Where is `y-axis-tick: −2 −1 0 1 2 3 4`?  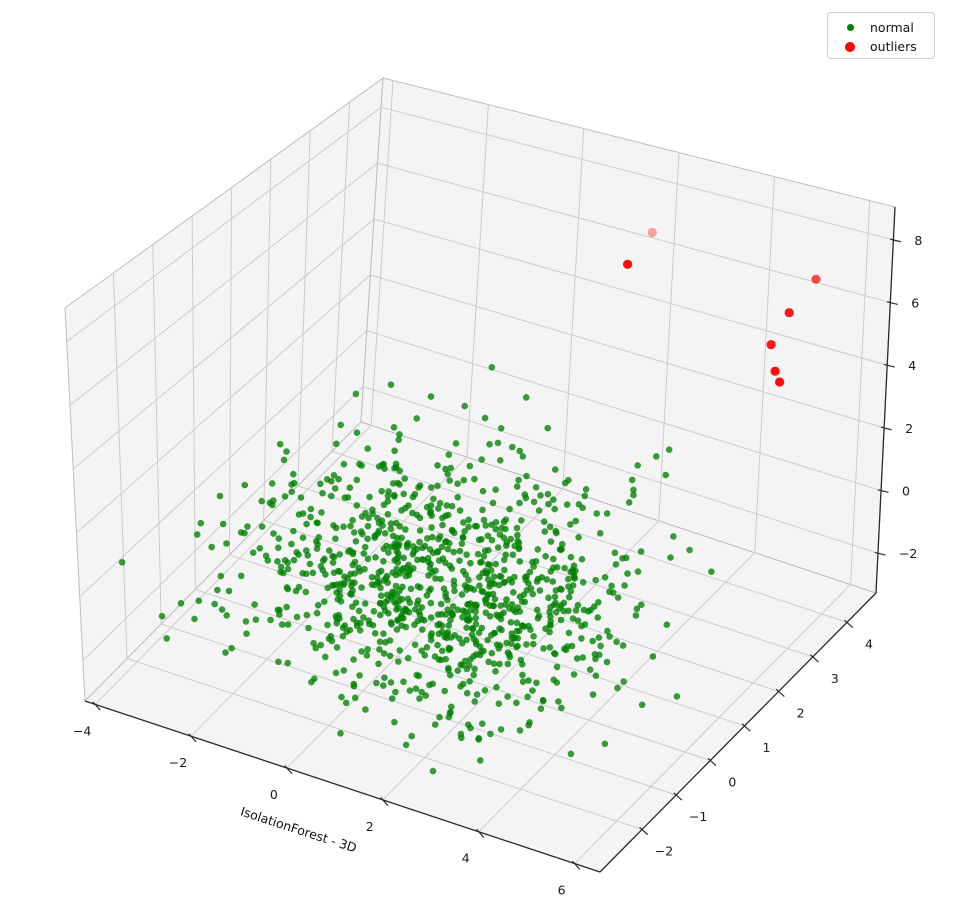
y-axis-tick: −2 −1 0 1 2 3 4 is located at coordinates (756, 739).